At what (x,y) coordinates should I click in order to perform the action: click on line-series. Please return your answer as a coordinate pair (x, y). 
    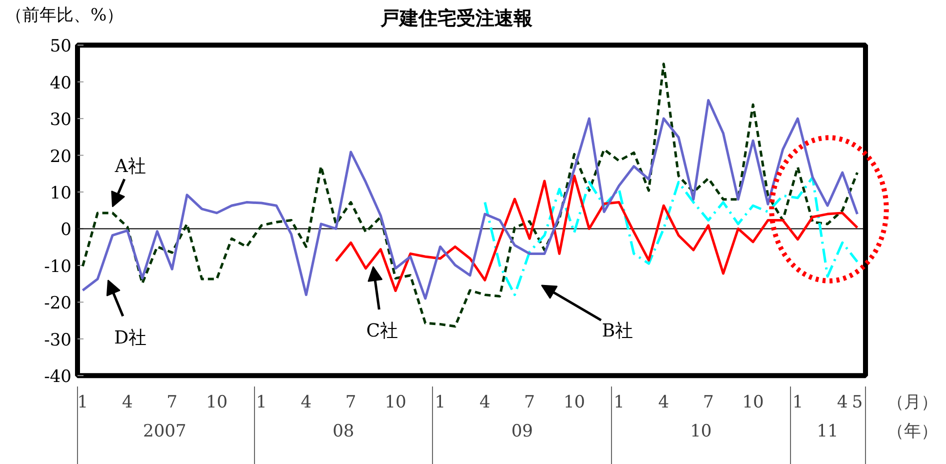
    Looking at the image, I should click on (671, 236).